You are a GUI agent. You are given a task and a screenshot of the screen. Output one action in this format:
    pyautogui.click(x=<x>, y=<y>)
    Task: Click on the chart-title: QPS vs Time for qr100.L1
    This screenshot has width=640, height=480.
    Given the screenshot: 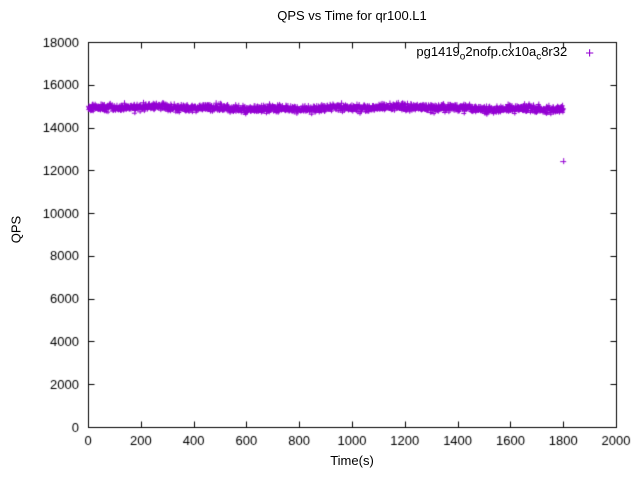 What is the action you would take?
    pyautogui.click(x=352, y=15)
    